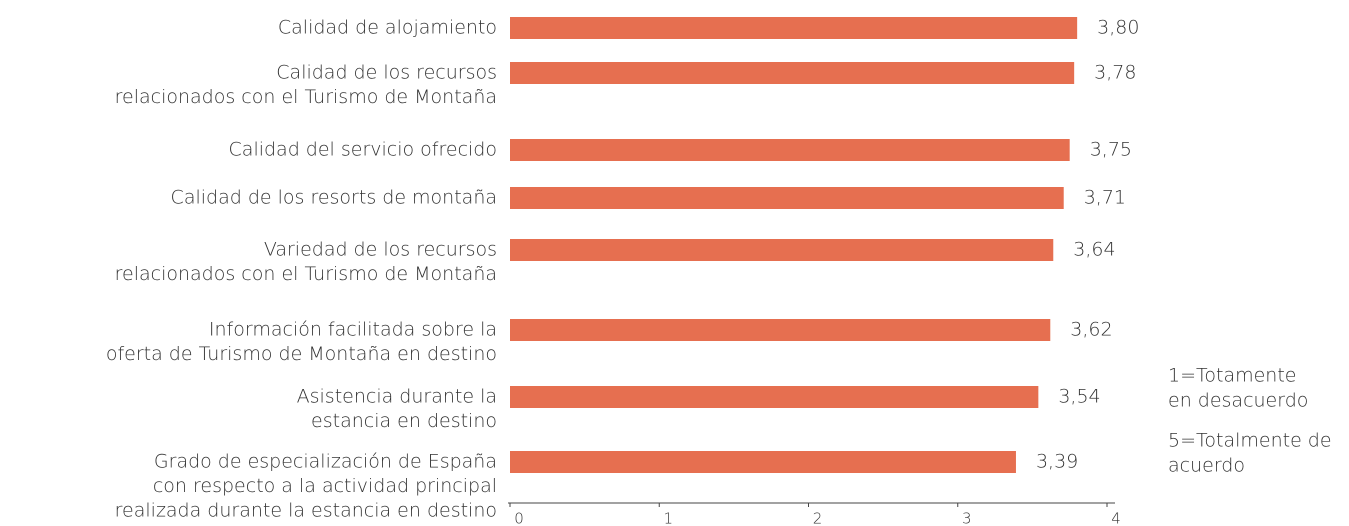 This screenshot has height=526, width=1349. What do you see at coordinates (1057, 462) in the screenshot?
I see `value-label: 3,39` at bounding box center [1057, 462].